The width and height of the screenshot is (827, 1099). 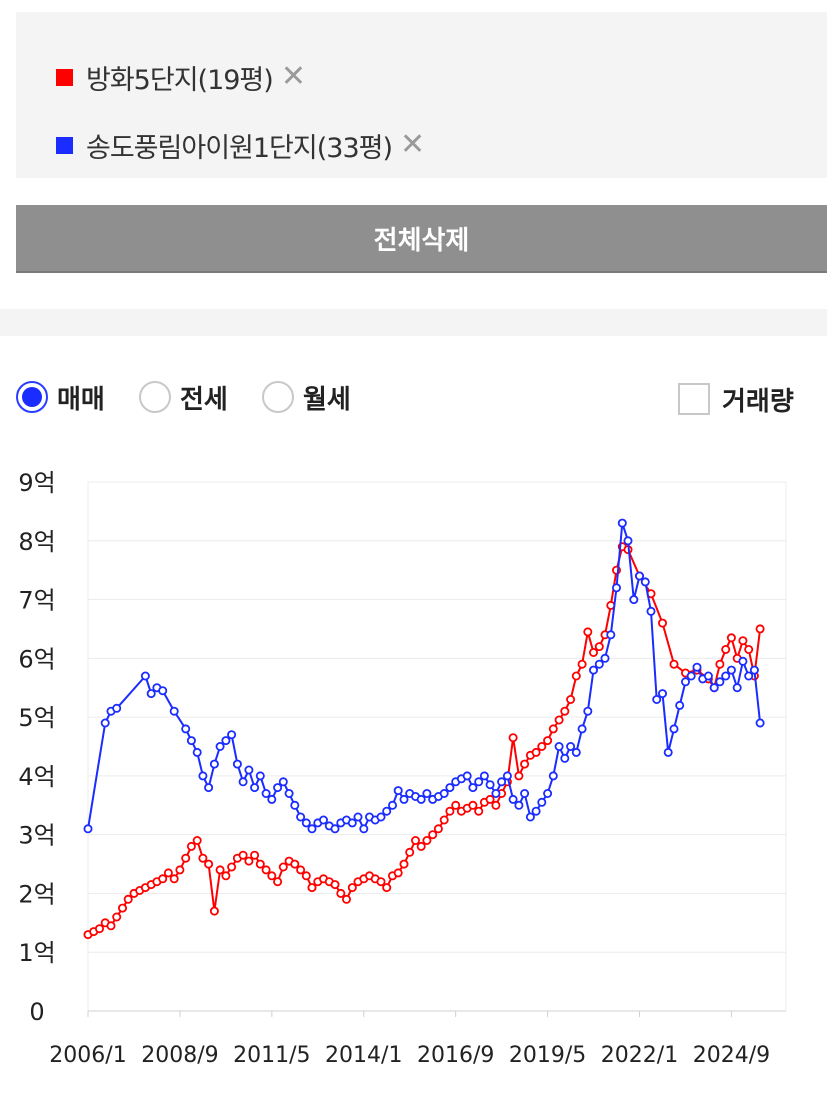 What do you see at coordinates (327, 399) in the screenshot?
I see `tab-label: 월세` at bounding box center [327, 399].